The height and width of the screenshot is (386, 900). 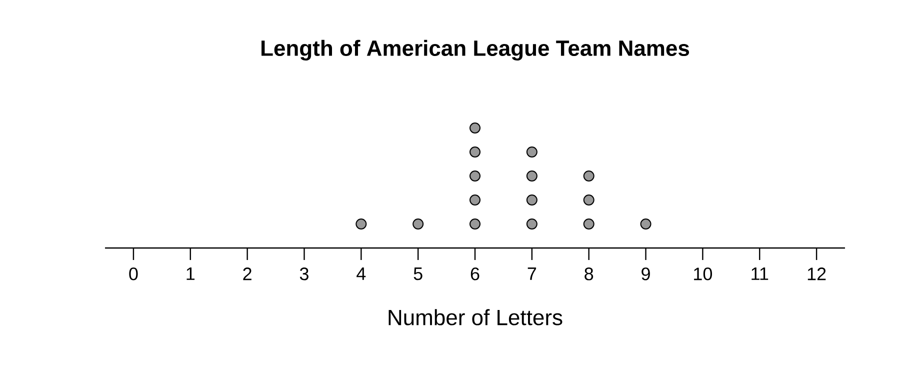 What do you see at coordinates (476, 50) in the screenshot?
I see `chart-title: Length of American League Team Names` at bounding box center [476, 50].